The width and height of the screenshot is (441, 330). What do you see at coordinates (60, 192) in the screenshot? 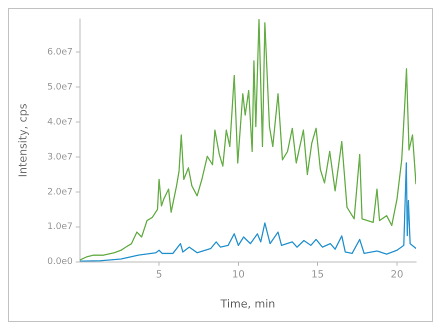
I see `y-tick-label: 2.0e7` at bounding box center [60, 192].